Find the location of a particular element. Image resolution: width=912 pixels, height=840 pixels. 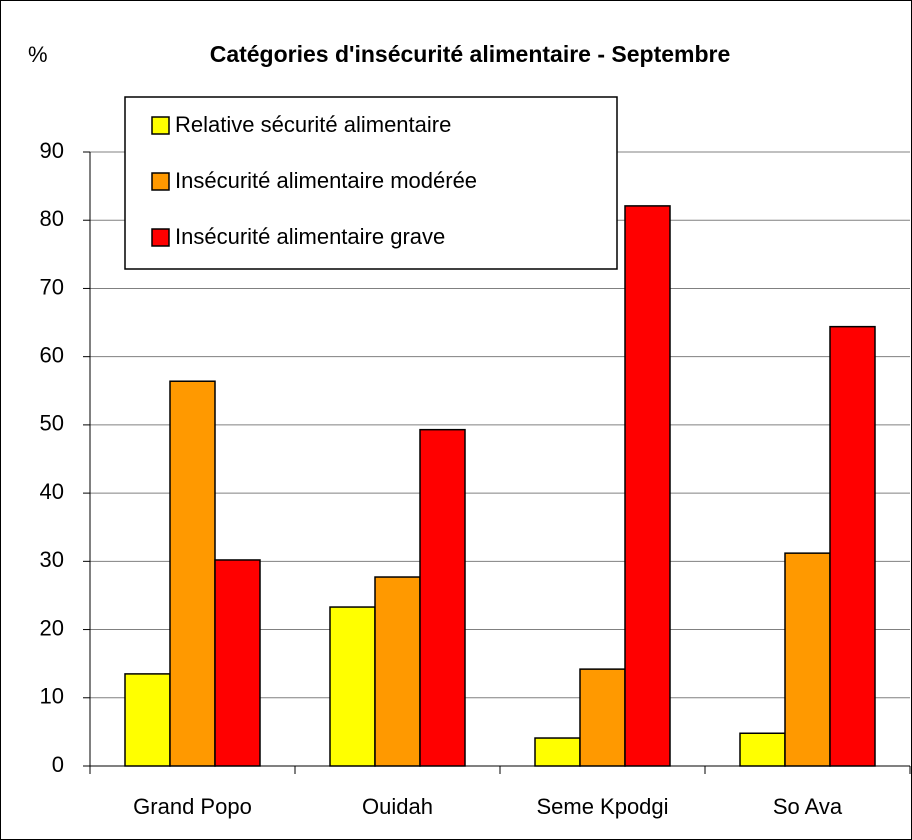

y-tick-label: 70 is located at coordinates (52, 286).